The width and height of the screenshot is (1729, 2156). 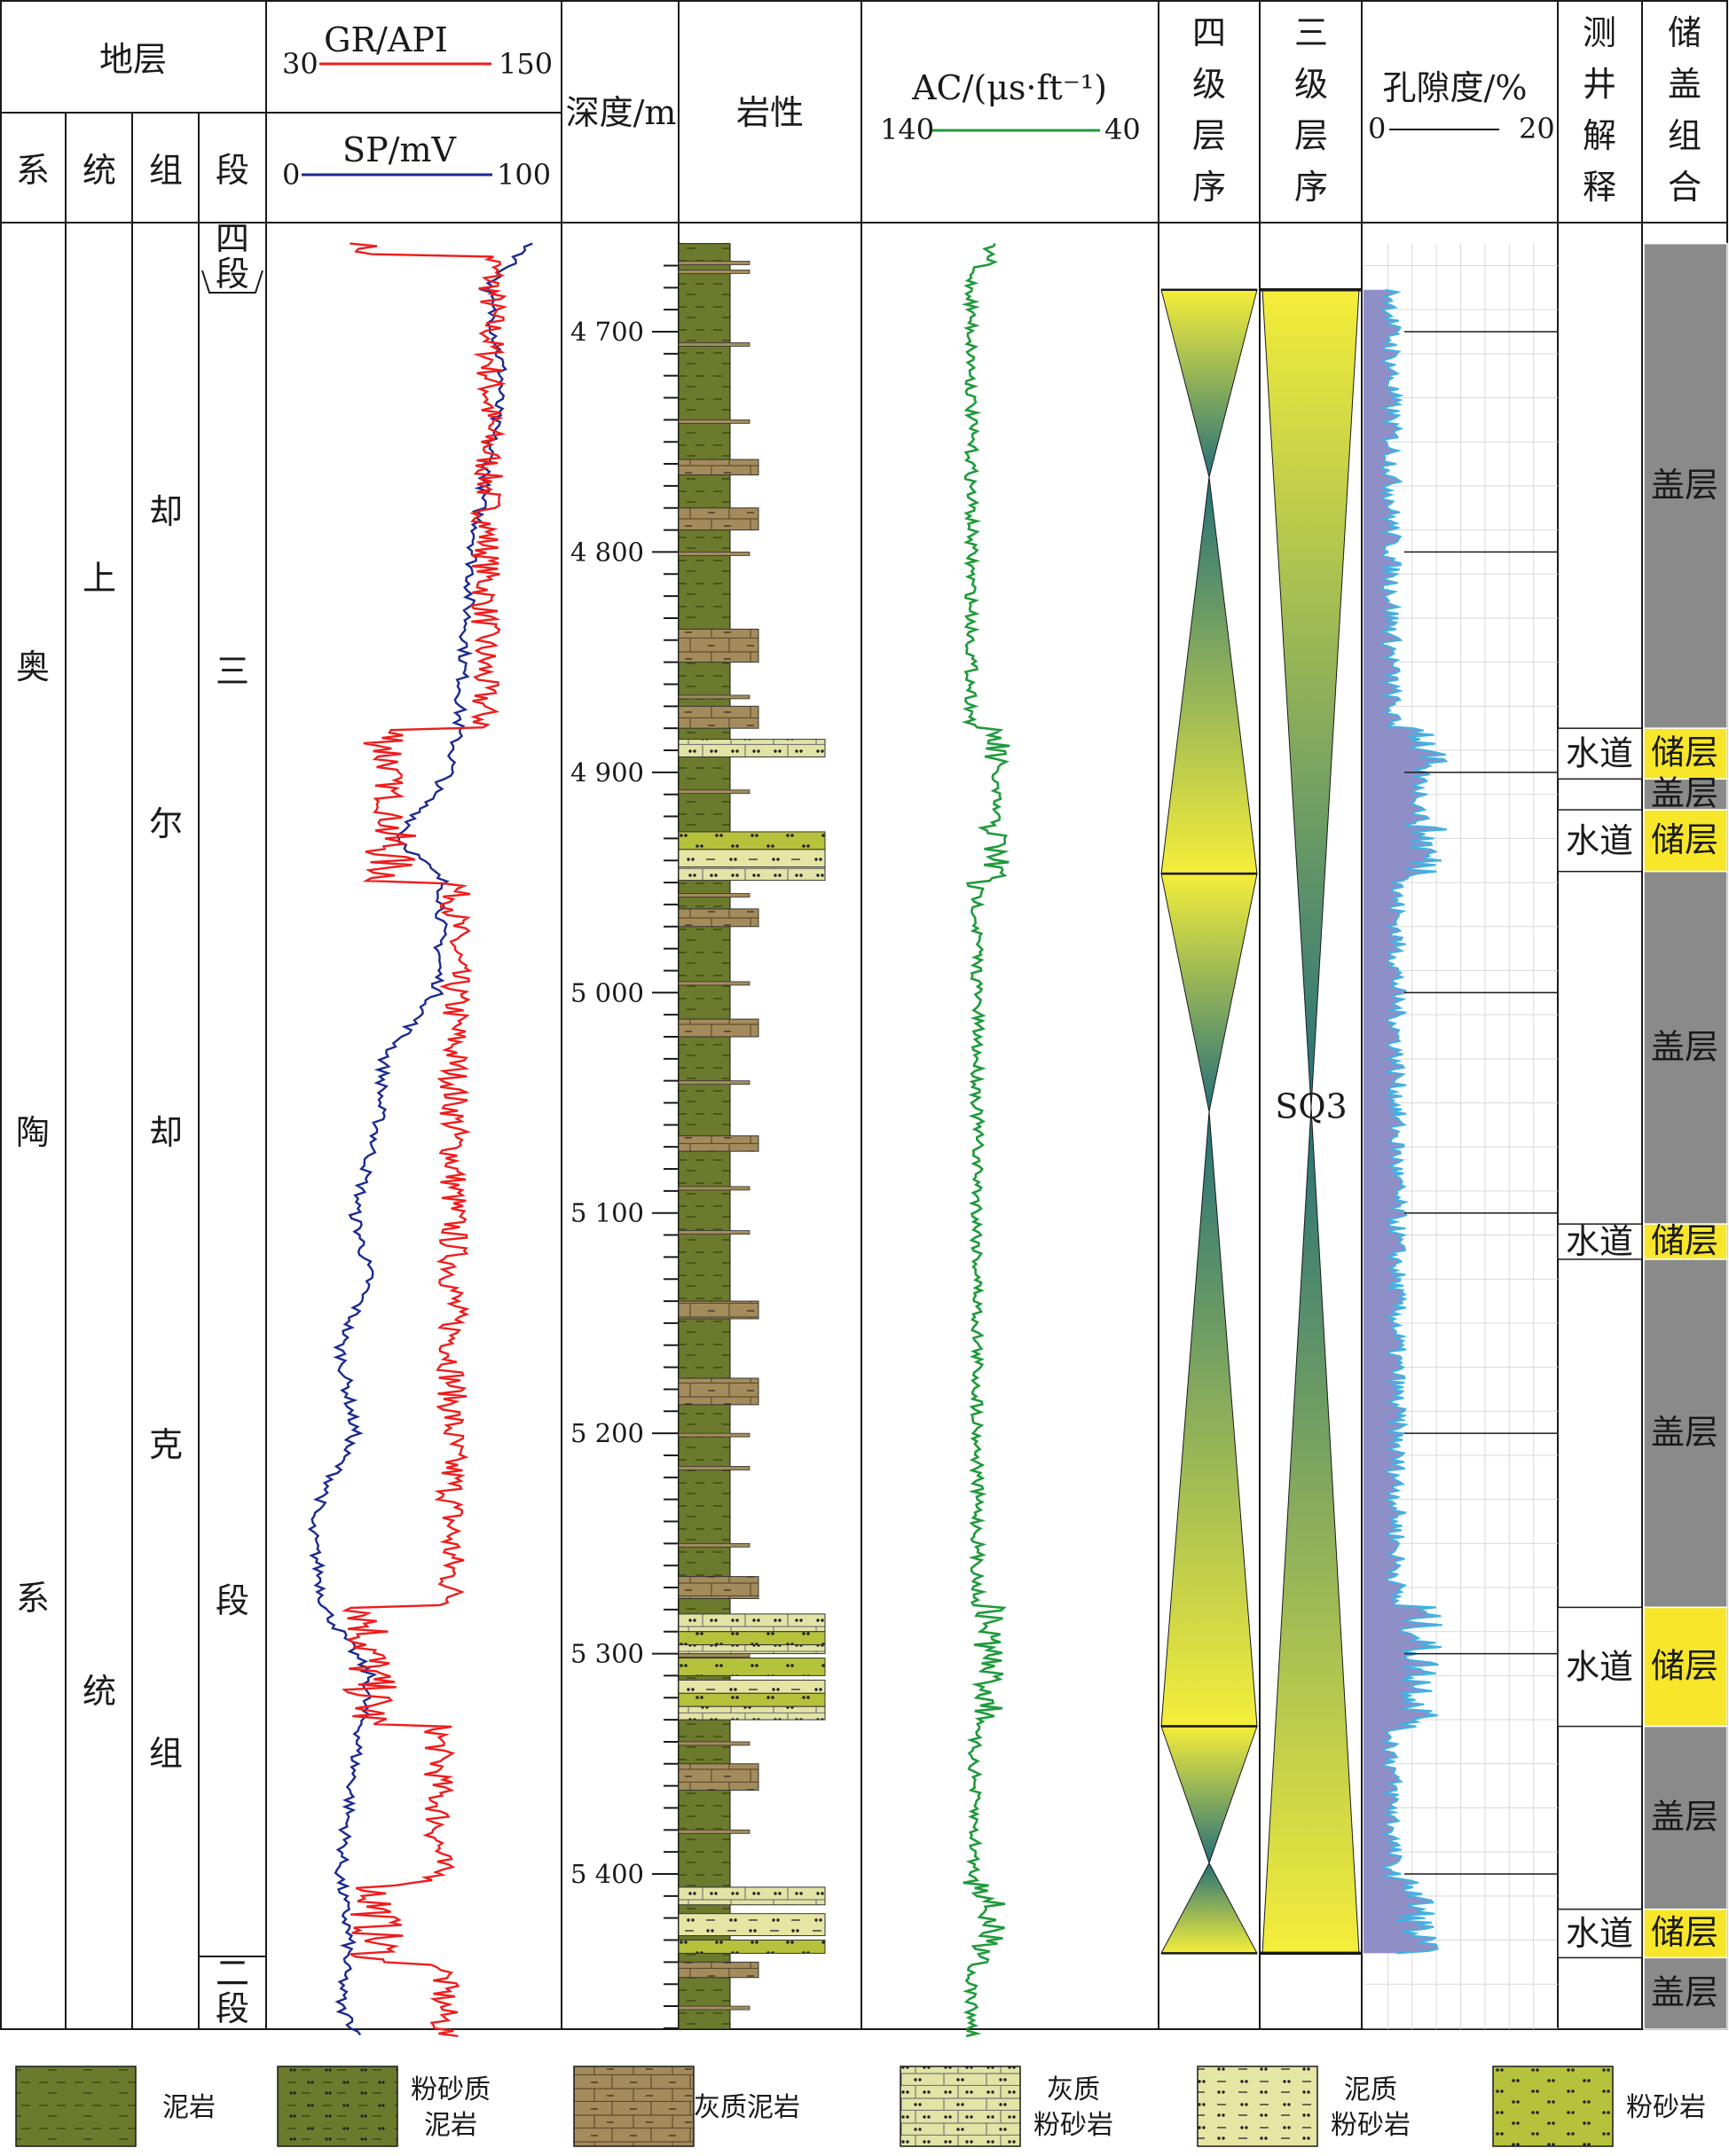 What do you see at coordinates (33, 170) in the screenshot?
I see `system-header: 系` at bounding box center [33, 170].